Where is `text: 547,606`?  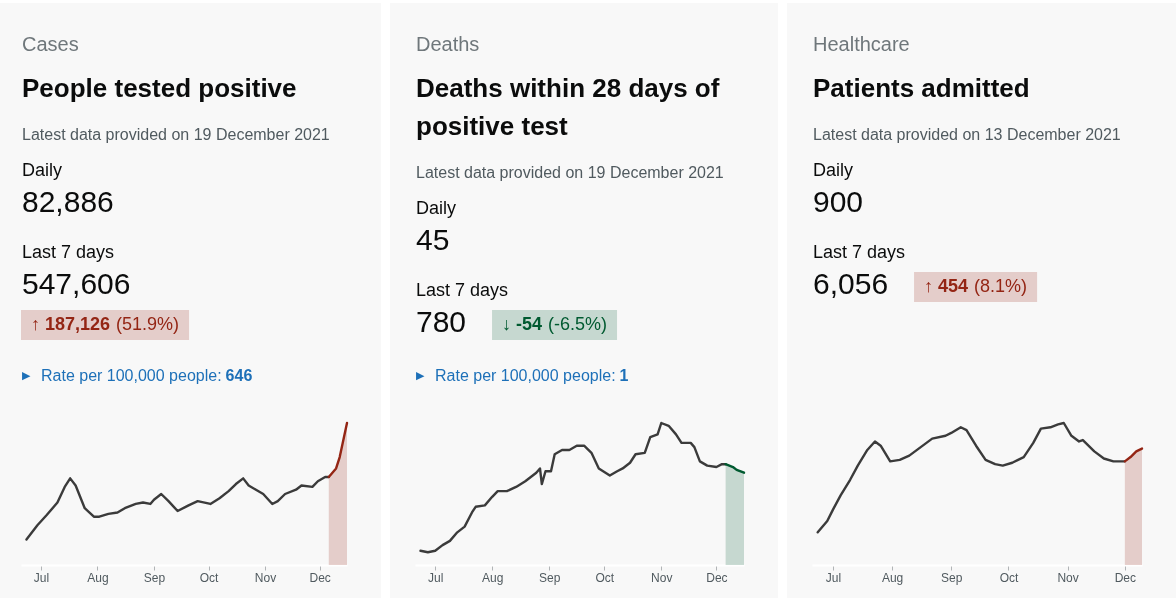 text: 547,606 is located at coordinates (76, 283).